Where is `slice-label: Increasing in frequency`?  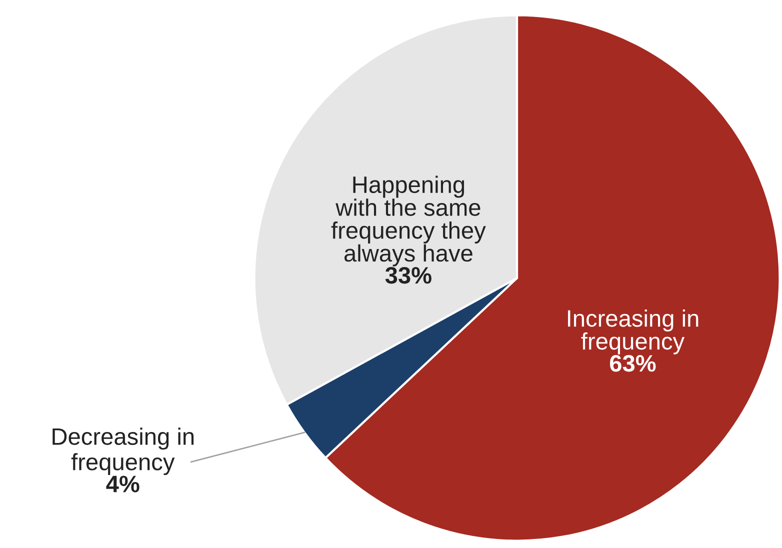
slice-label: Increasing in frequency is located at coordinates (633, 331).